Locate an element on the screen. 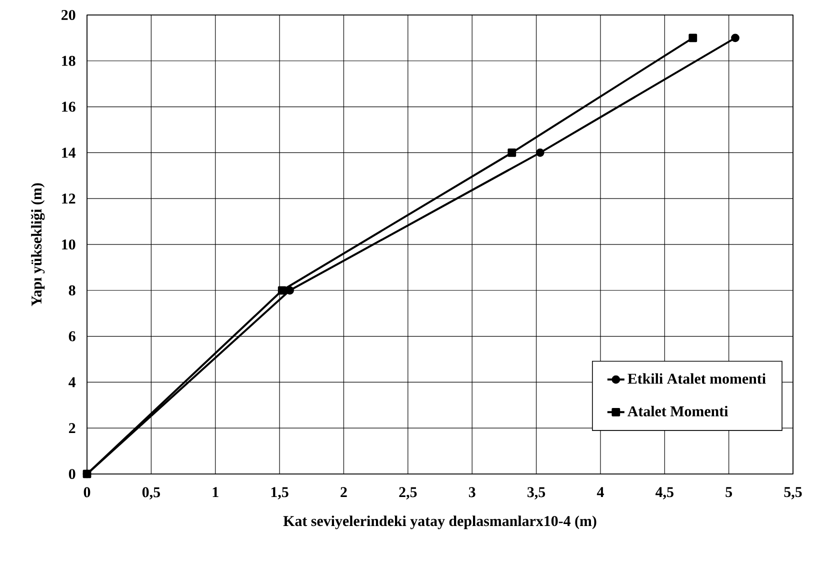 The image size is (813, 574). y-tick-label: 4 is located at coordinates (72, 382).